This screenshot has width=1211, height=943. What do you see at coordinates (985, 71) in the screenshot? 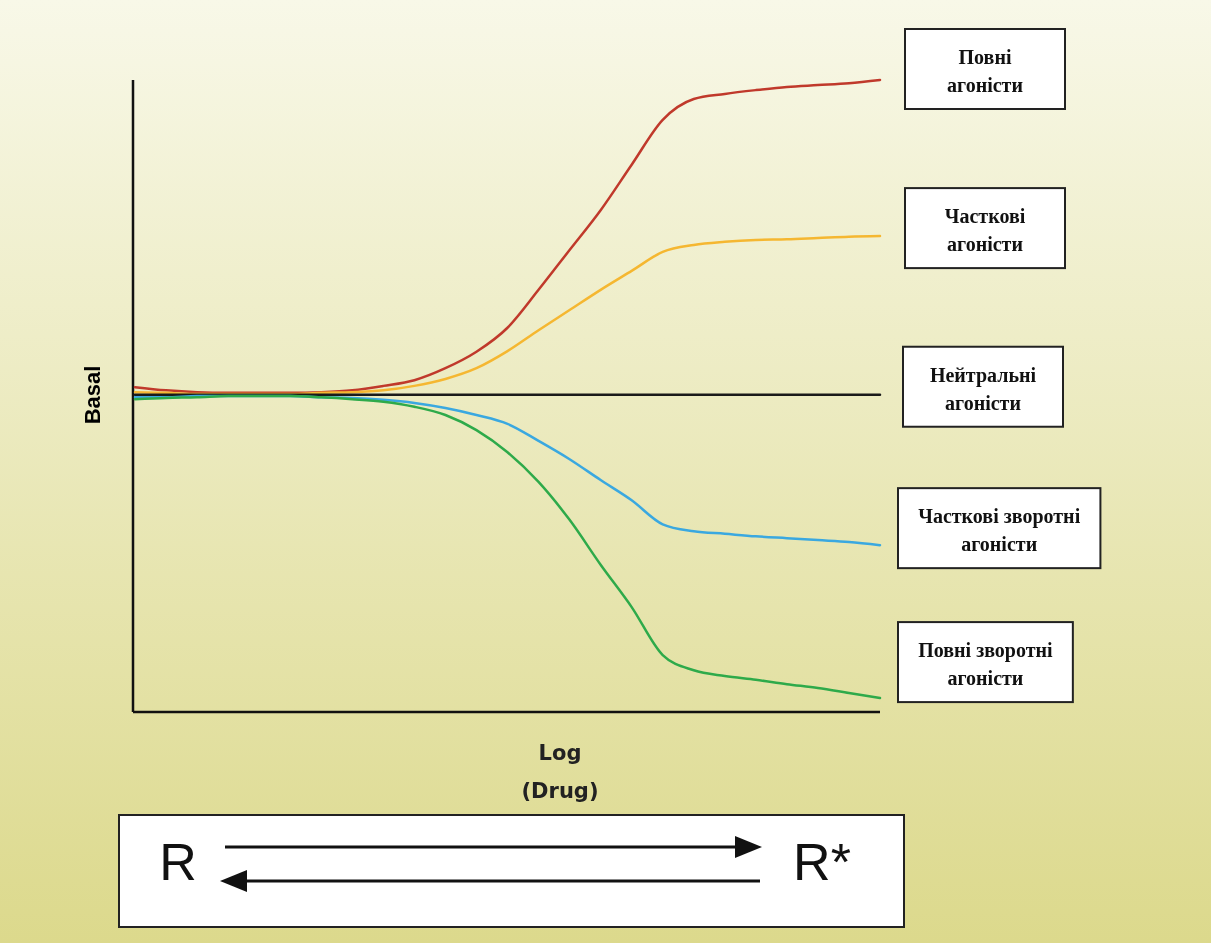
I see `text: Повні агоністи` at bounding box center [985, 71].